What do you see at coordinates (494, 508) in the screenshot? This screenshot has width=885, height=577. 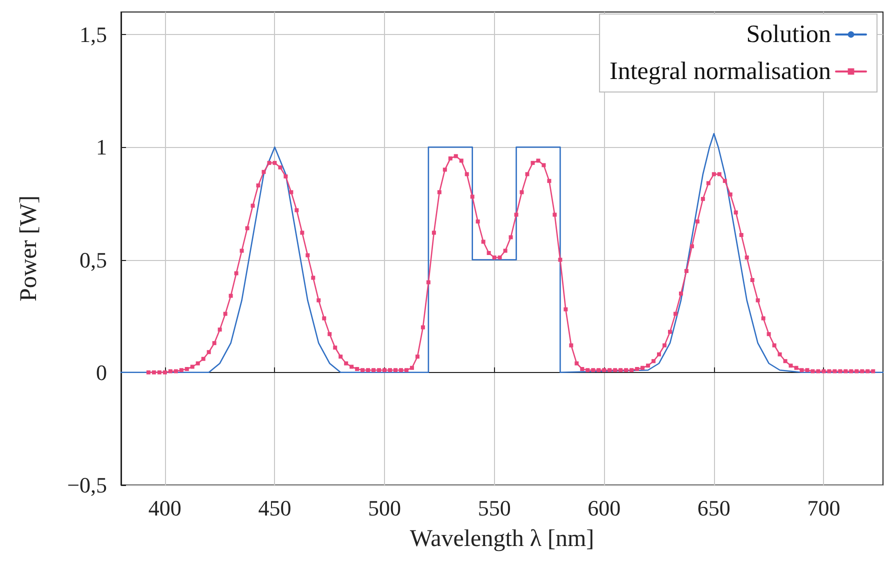 I see `x-tick-label: 550` at bounding box center [494, 508].